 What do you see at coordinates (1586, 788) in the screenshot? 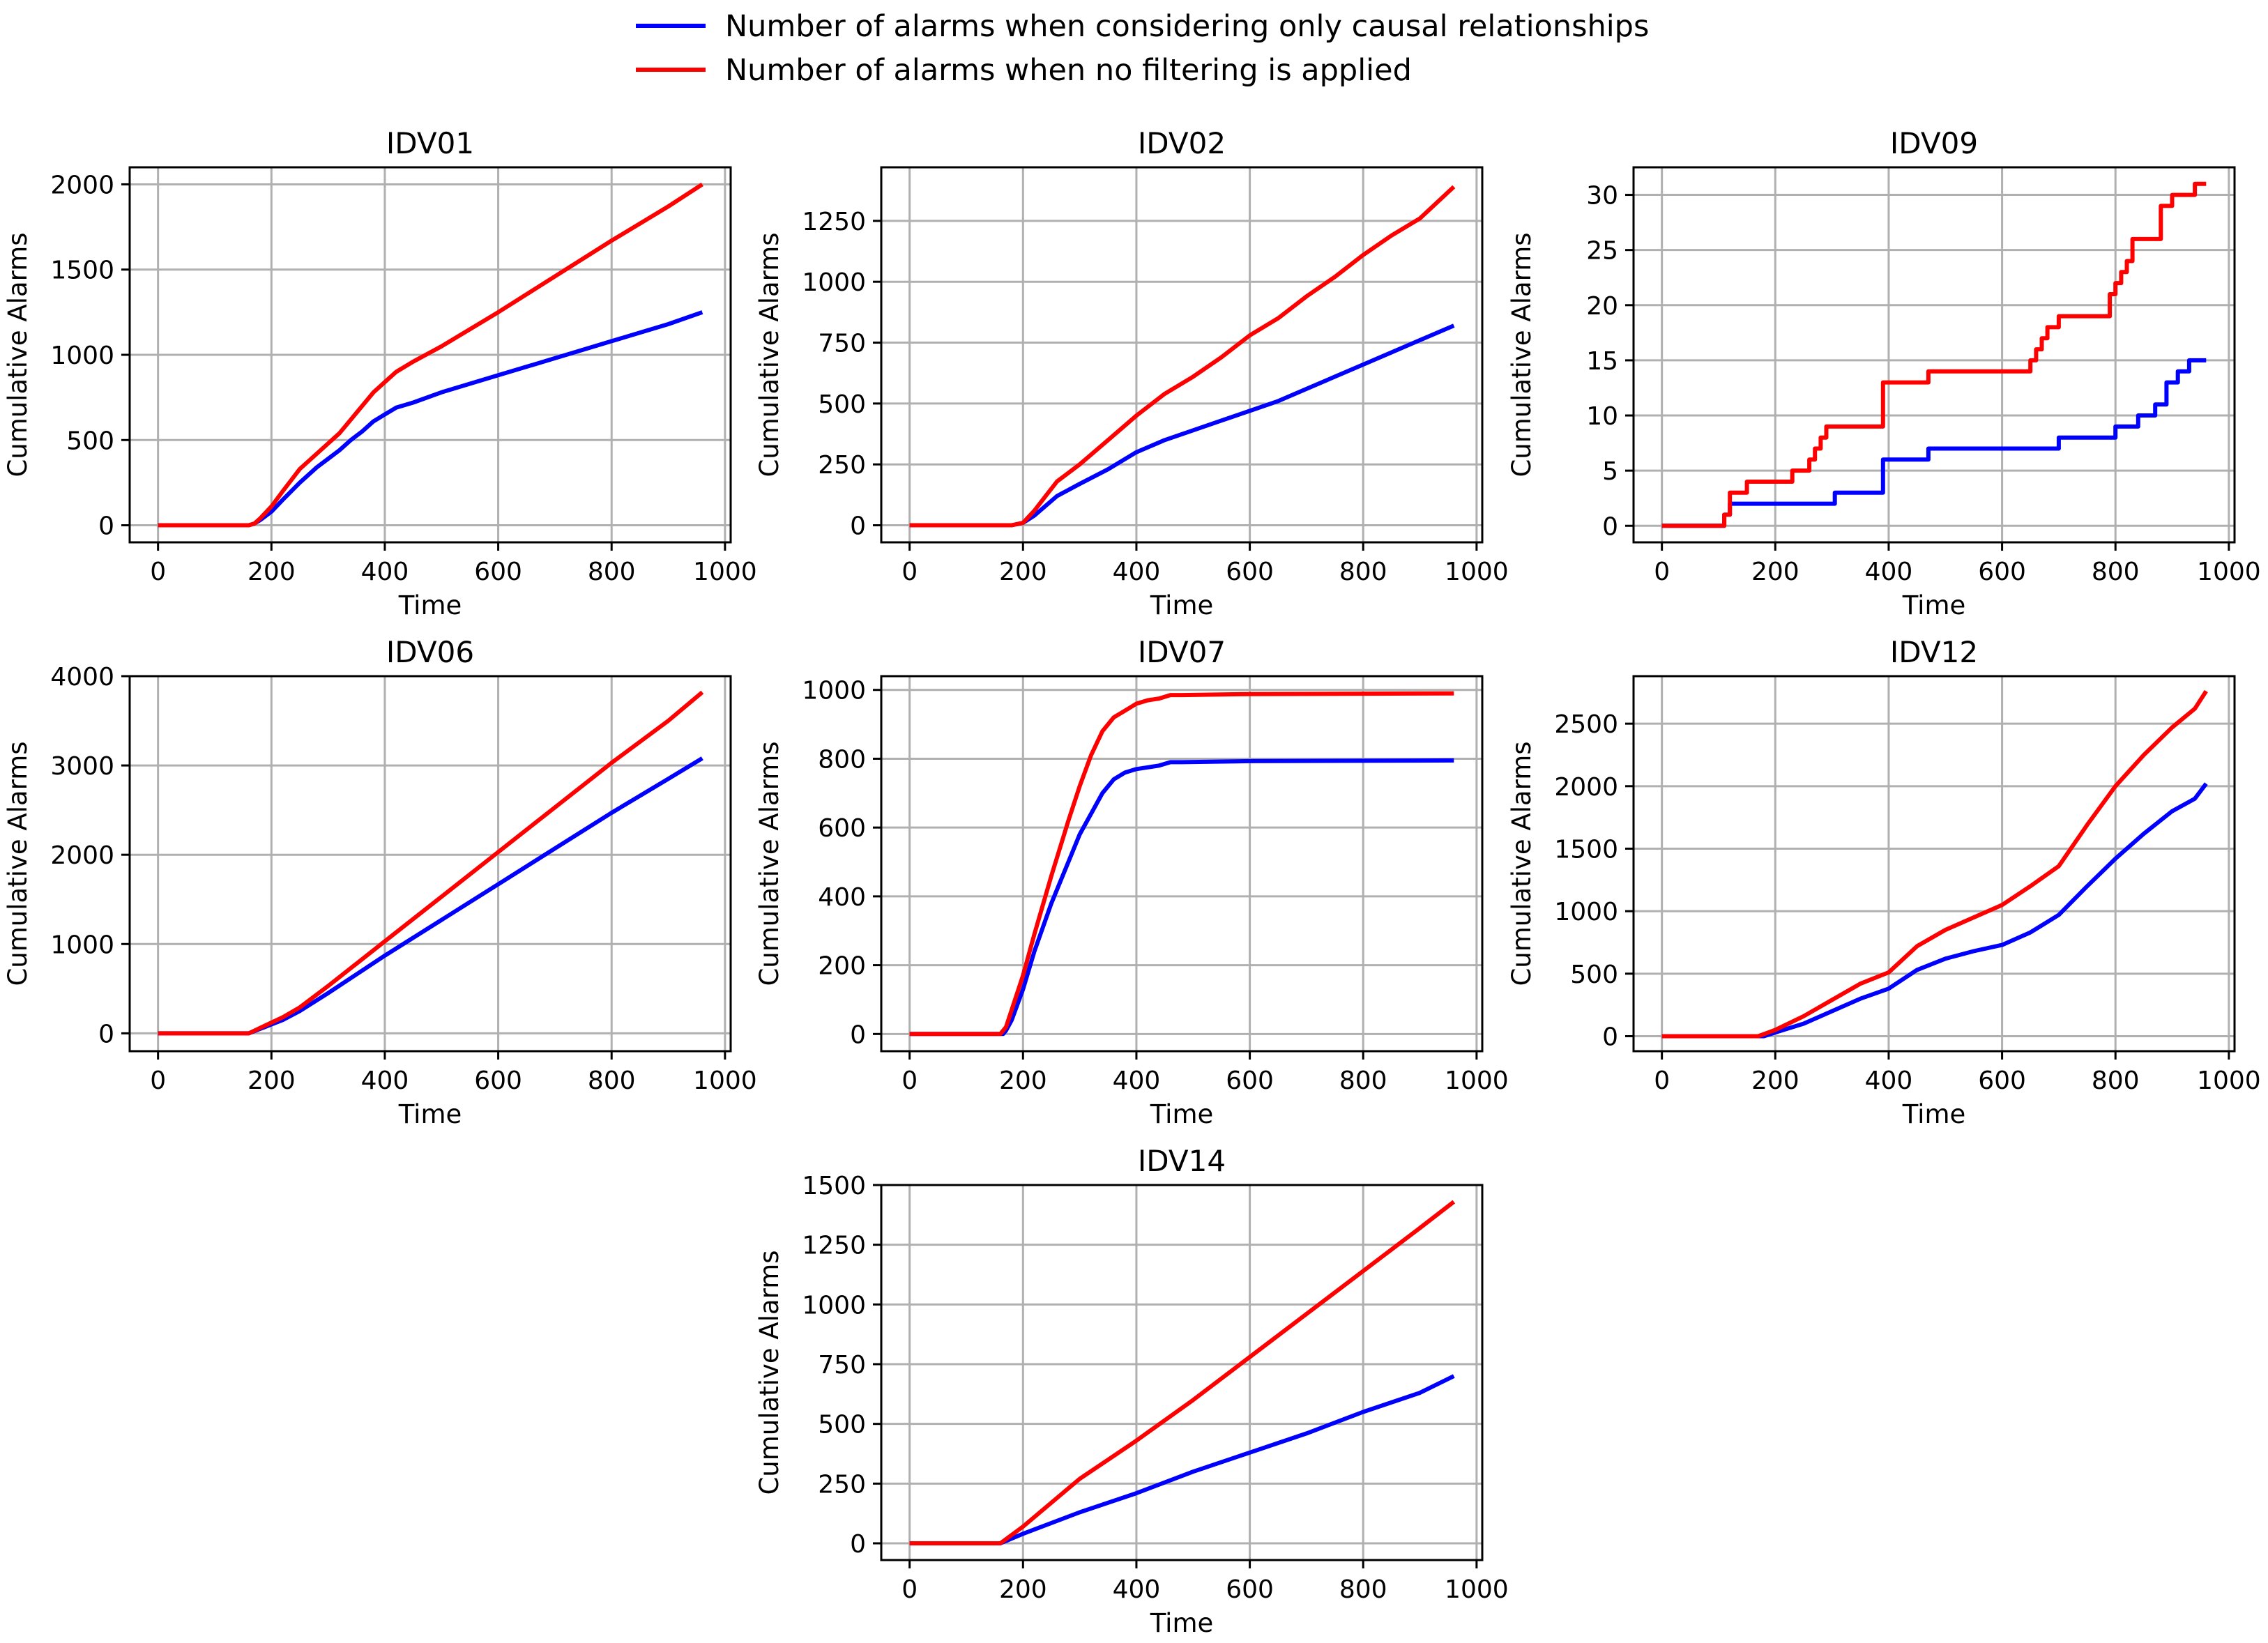
I see `y-tick-label: 2000` at bounding box center [1586, 788].